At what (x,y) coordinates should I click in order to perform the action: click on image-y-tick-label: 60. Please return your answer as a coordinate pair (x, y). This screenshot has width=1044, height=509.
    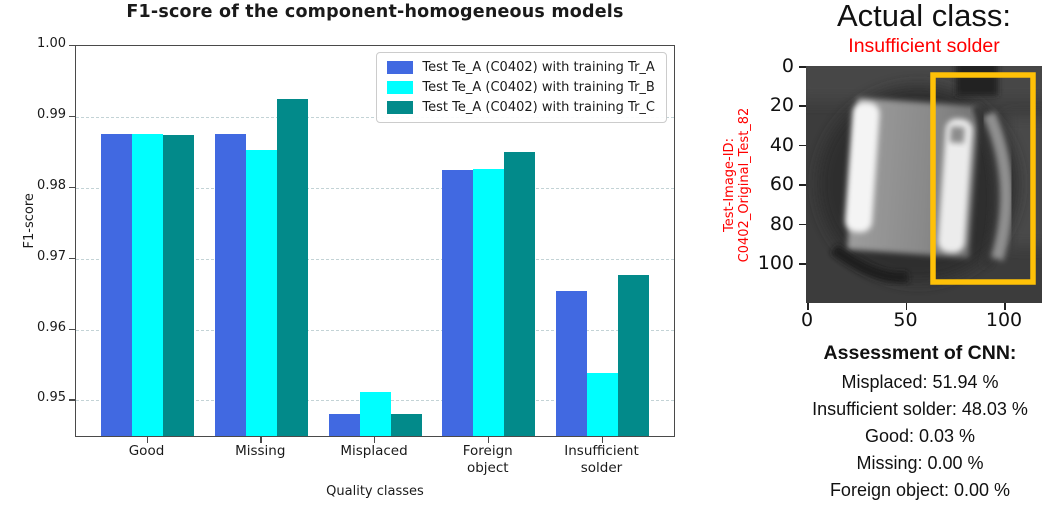
    Looking at the image, I should click on (781, 184).